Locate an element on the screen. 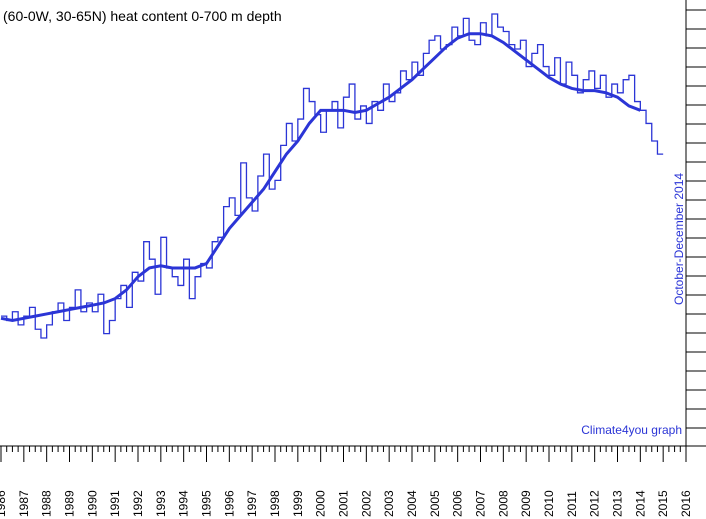 Image resolution: width=706 pixels, height=519 pixels. x-tick-label: 2006 is located at coordinates (458, 503).